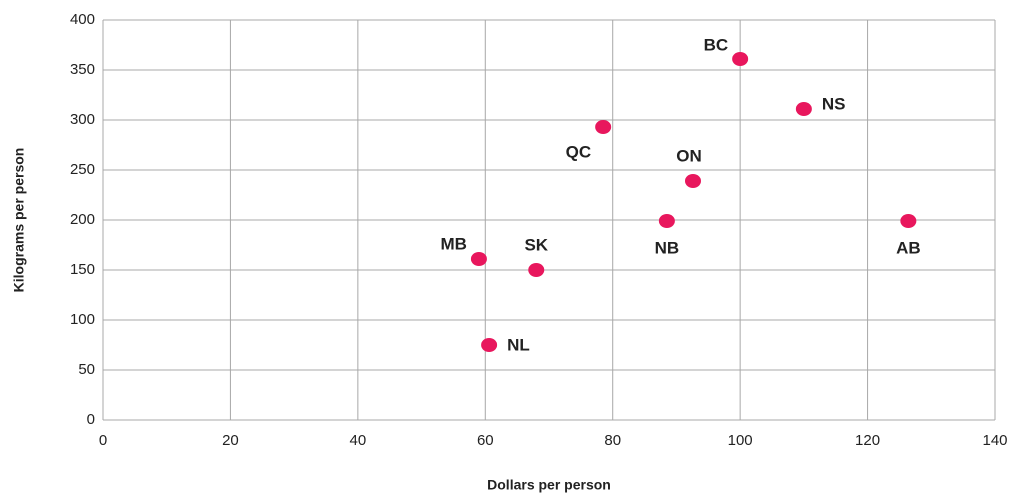 This screenshot has height=496, width=1015. Describe the element at coordinates (834, 103) in the screenshot. I see `point-label: NS` at that location.